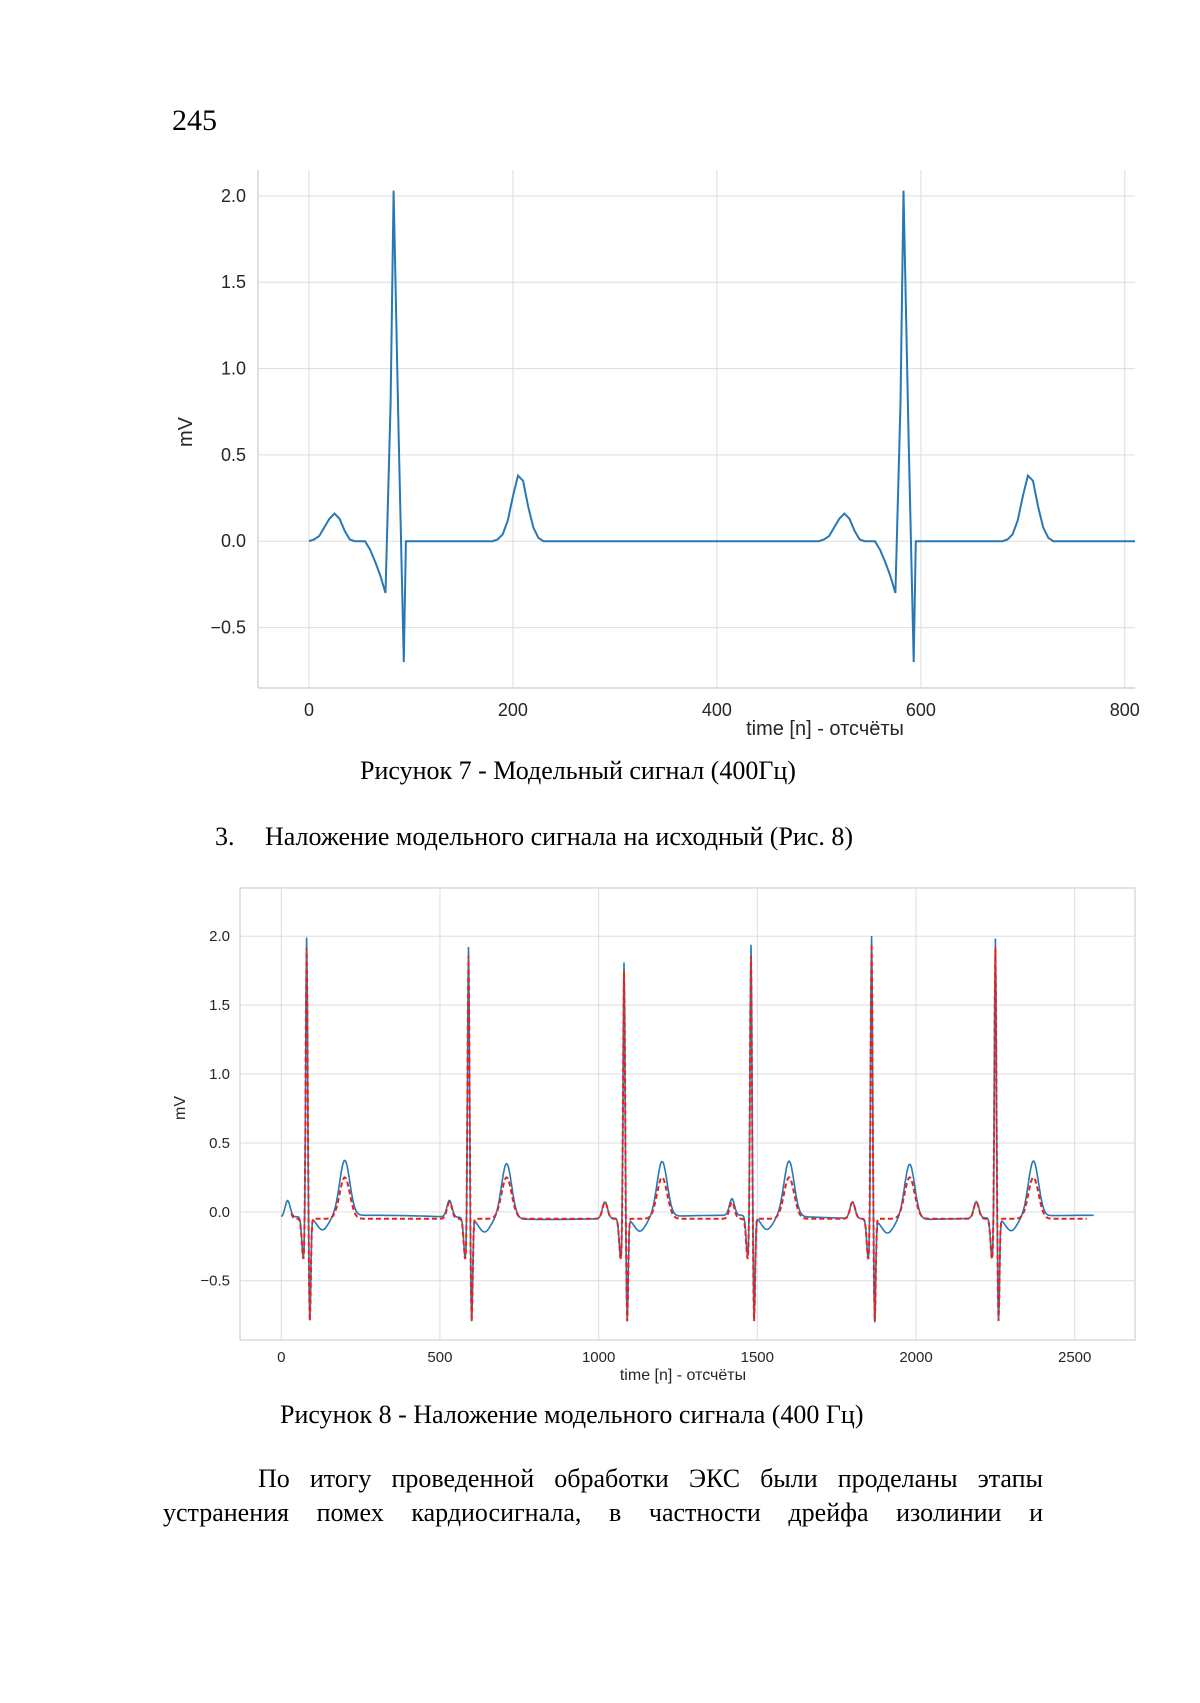 The width and height of the screenshot is (1200, 1703). What do you see at coordinates (233, 196) in the screenshot?
I see `figure-7-y-tick-label: 2.0` at bounding box center [233, 196].